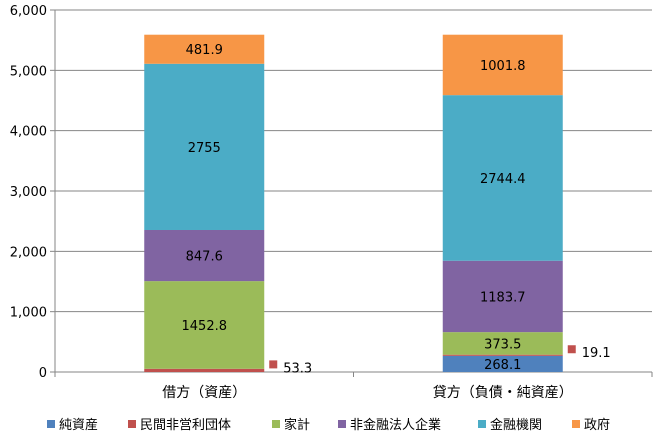 The width and height of the screenshot is (659, 439). What do you see at coordinates (297, 425) in the screenshot?
I see `legend-label-2: 家計` at bounding box center [297, 425].